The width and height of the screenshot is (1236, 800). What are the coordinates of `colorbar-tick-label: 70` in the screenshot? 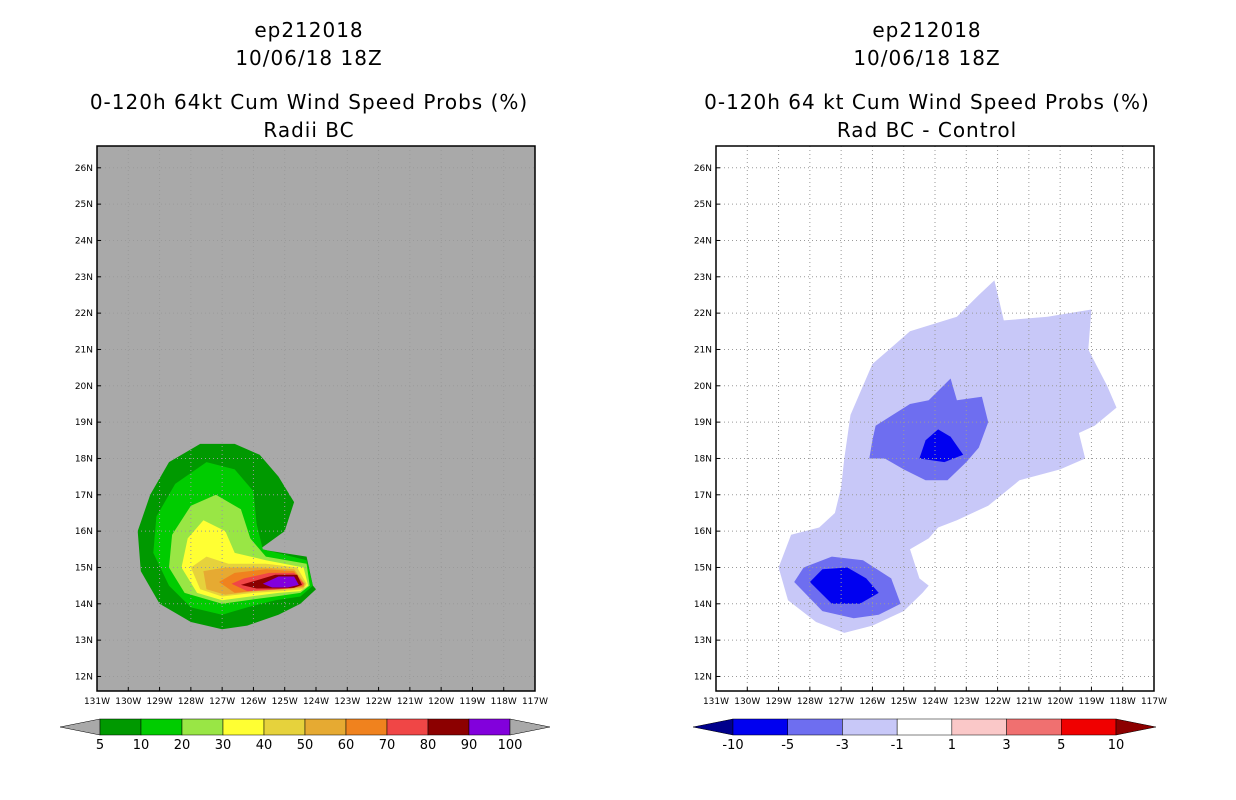 It's located at (387, 745).